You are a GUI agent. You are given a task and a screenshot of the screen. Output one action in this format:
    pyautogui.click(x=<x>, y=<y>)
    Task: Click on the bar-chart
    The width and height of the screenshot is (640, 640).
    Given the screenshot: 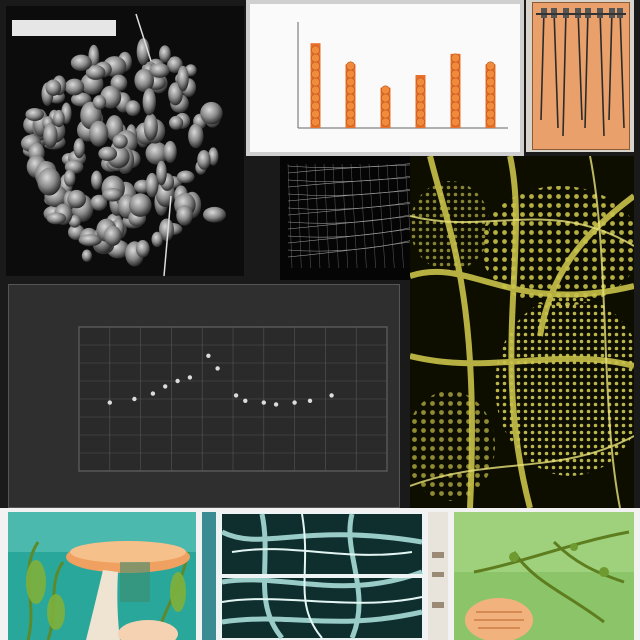 What is the action you would take?
    pyautogui.click(x=402, y=75)
    